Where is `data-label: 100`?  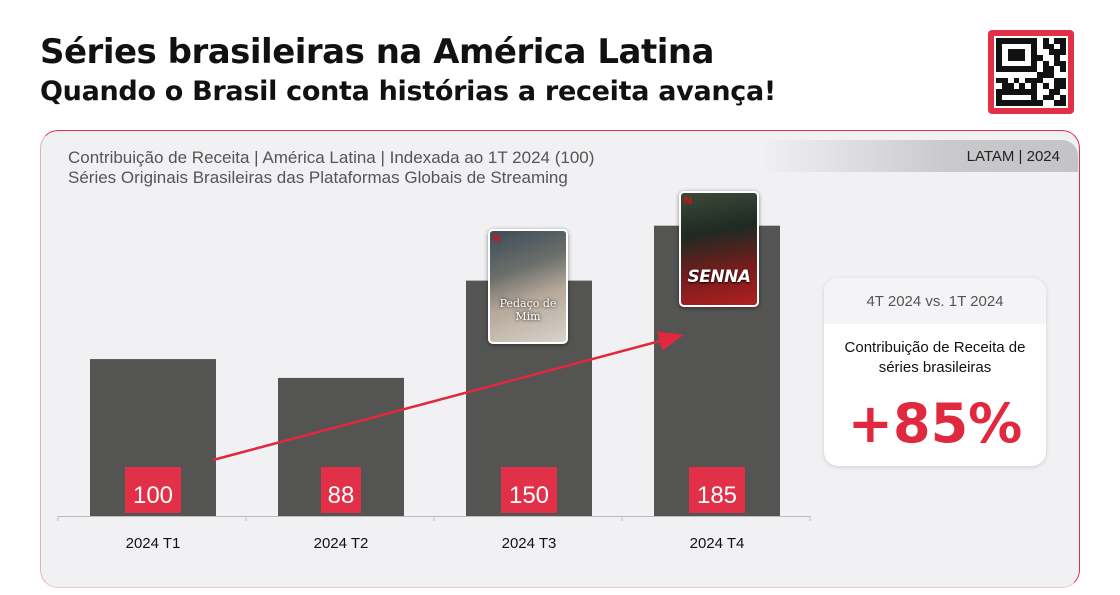
data-label: 100 is located at coordinates (153, 495).